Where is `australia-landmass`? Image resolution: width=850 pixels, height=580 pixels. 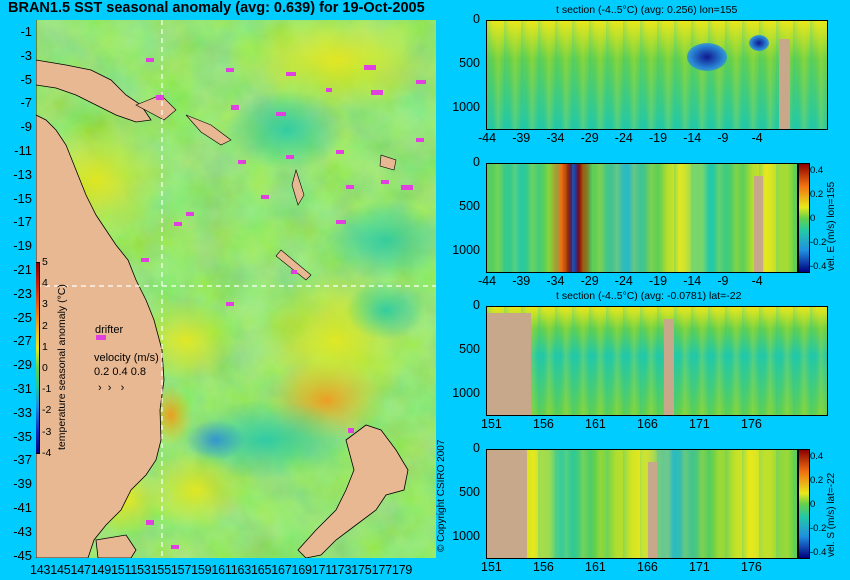
australia-landmass is located at coordinates (100, 289).